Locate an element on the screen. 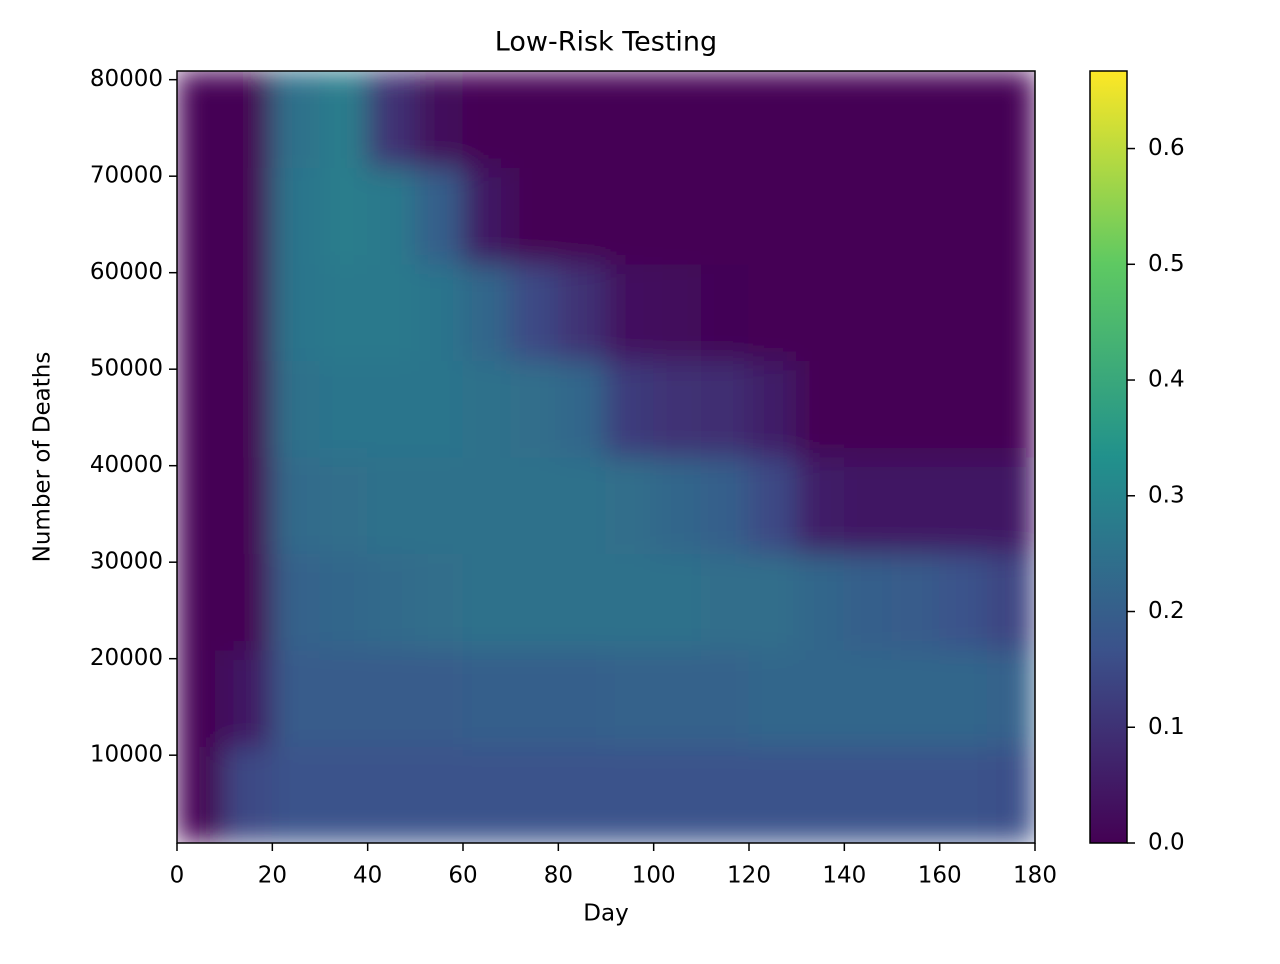 The image size is (1280, 964). colorbar-tick-label: 0.4 is located at coordinates (1166, 380).